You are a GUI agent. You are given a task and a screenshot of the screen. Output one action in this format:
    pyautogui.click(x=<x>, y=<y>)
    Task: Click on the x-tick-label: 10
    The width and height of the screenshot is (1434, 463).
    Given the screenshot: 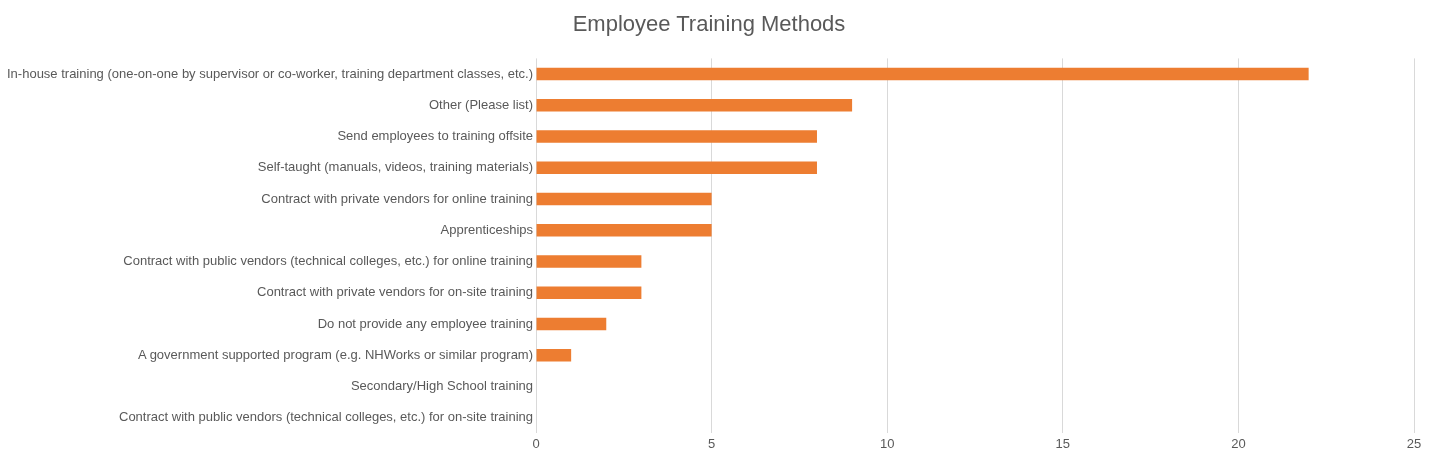 What is the action you would take?
    pyautogui.click(x=887, y=443)
    